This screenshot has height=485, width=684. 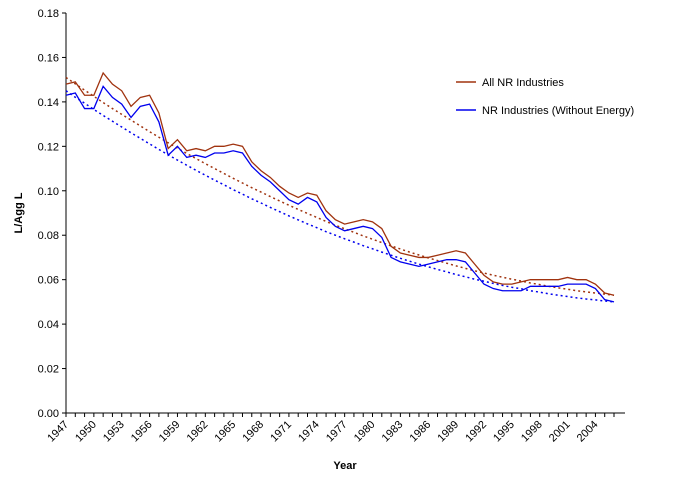 What do you see at coordinates (19, 212) in the screenshot?
I see `y-axis-label: L/Agg L` at bounding box center [19, 212].